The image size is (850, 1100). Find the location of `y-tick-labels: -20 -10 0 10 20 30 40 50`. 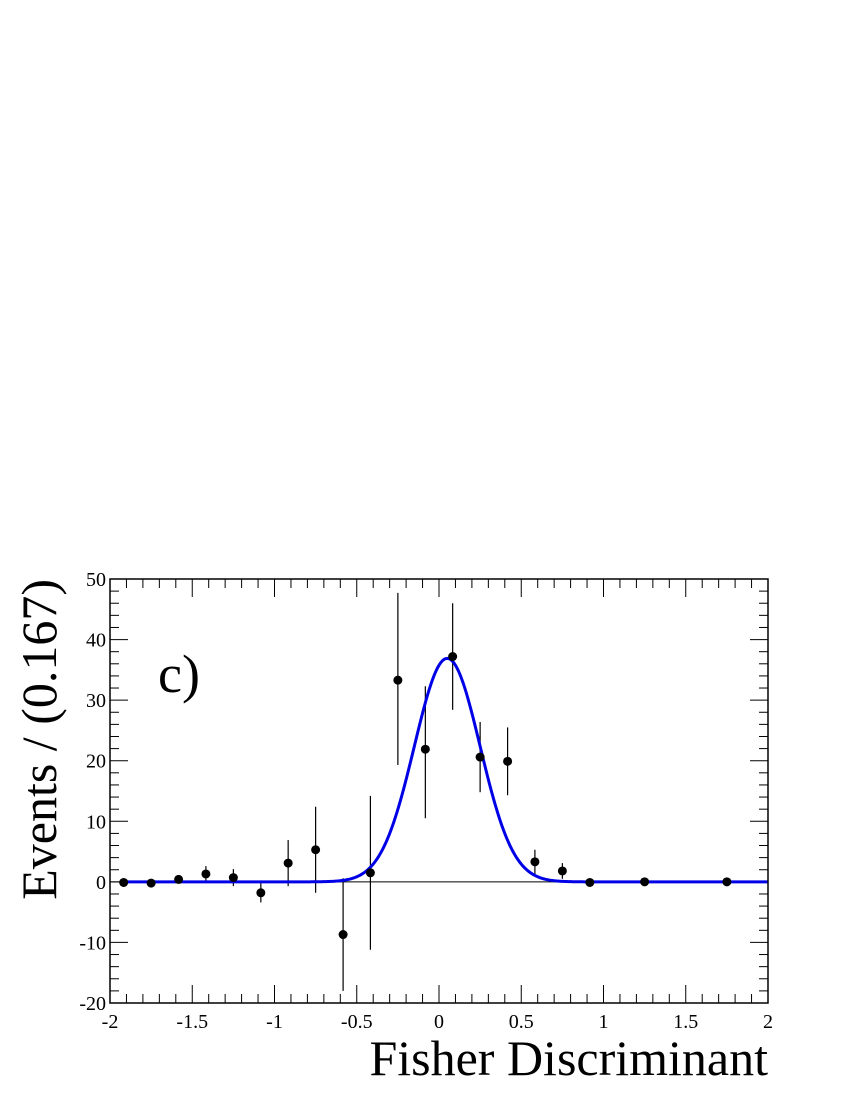

y-tick-labels: -20 -10 0 10 20 30 40 50 is located at coordinates (92, 792).